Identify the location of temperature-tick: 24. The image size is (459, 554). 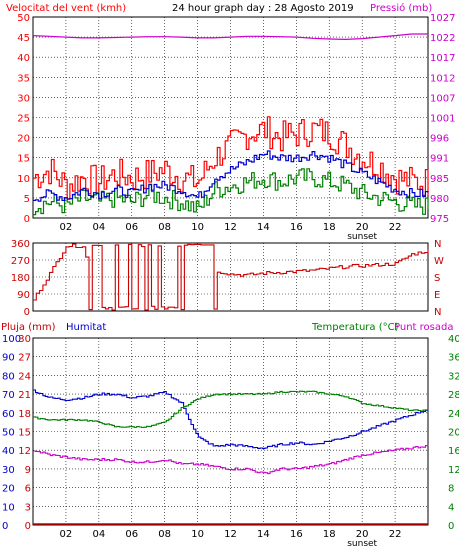
(453, 414).